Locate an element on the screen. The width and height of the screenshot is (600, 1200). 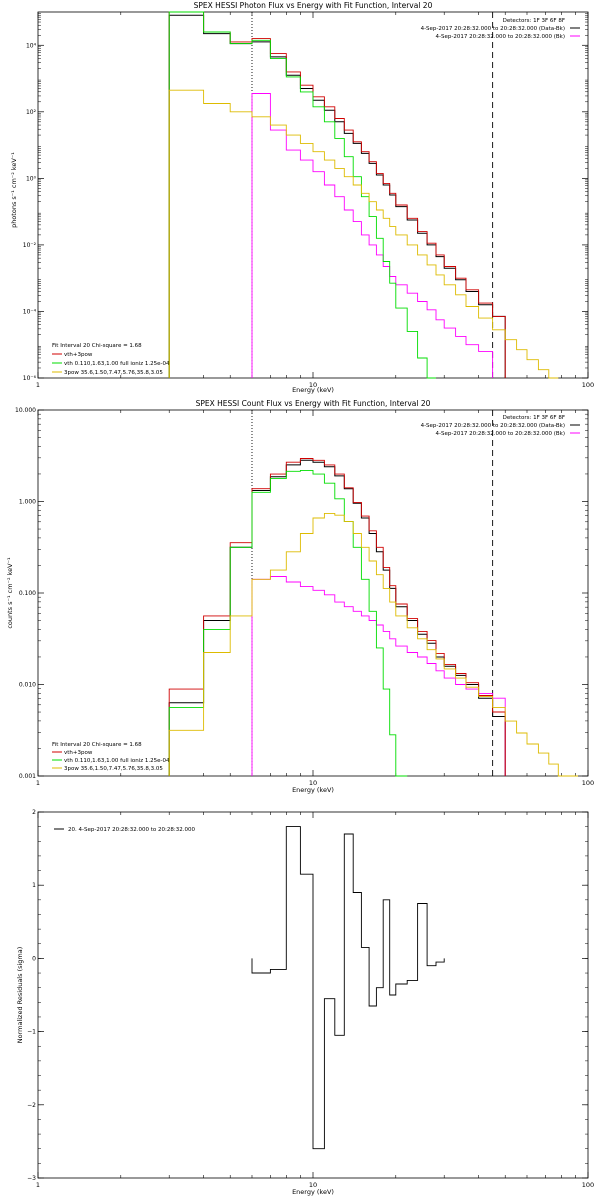
panel2-xlabel: Energy (keV) is located at coordinates (313, 790).